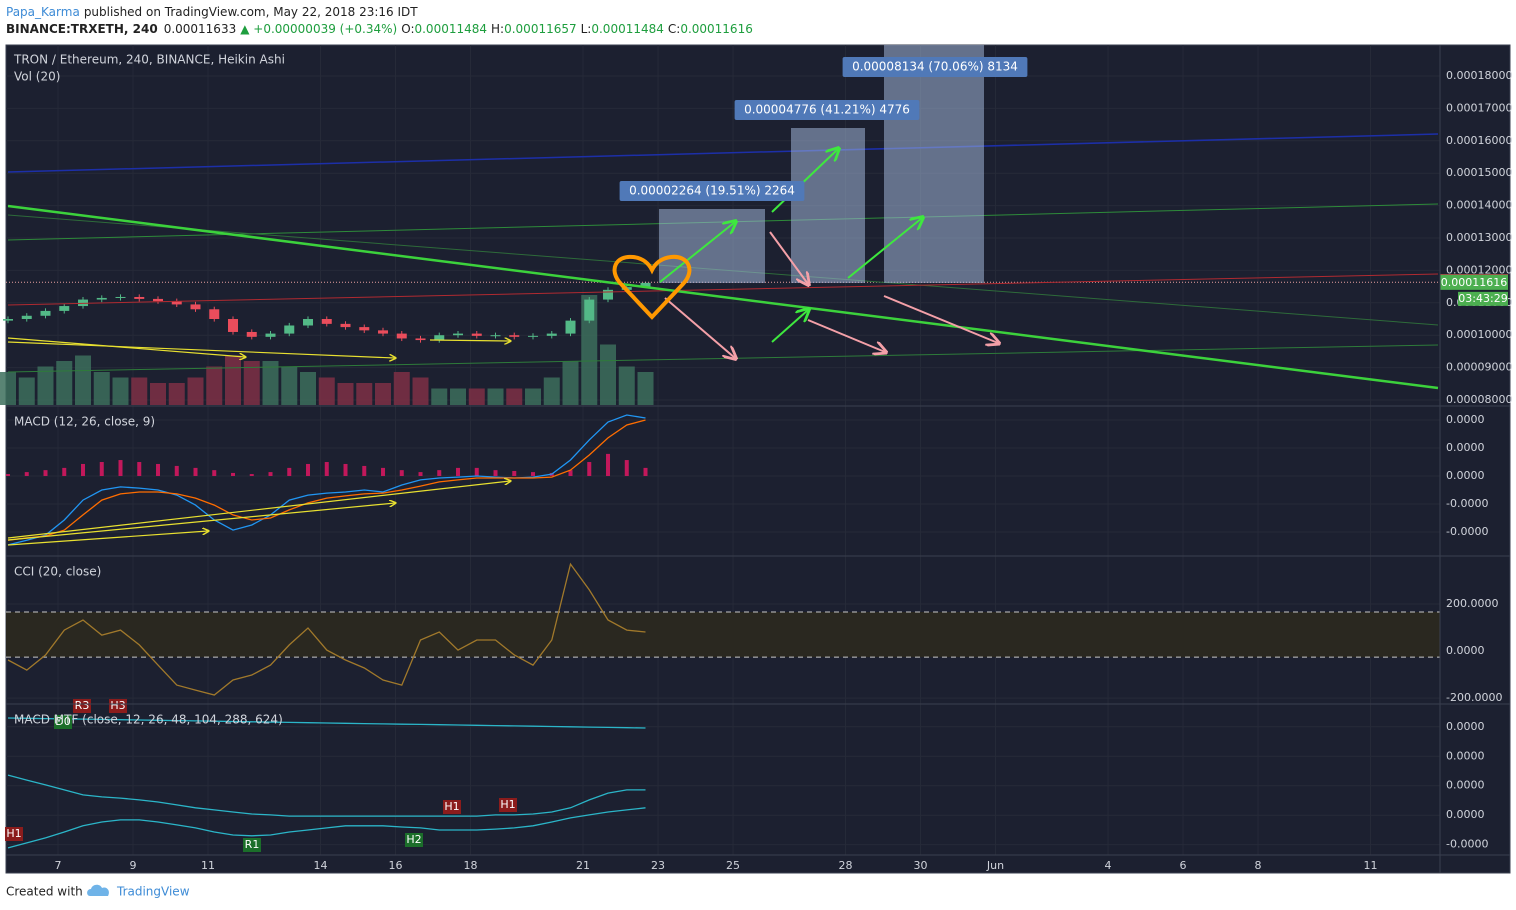  What do you see at coordinates (471, 865) in the screenshot?
I see `x-tick-label: 18` at bounding box center [471, 865].